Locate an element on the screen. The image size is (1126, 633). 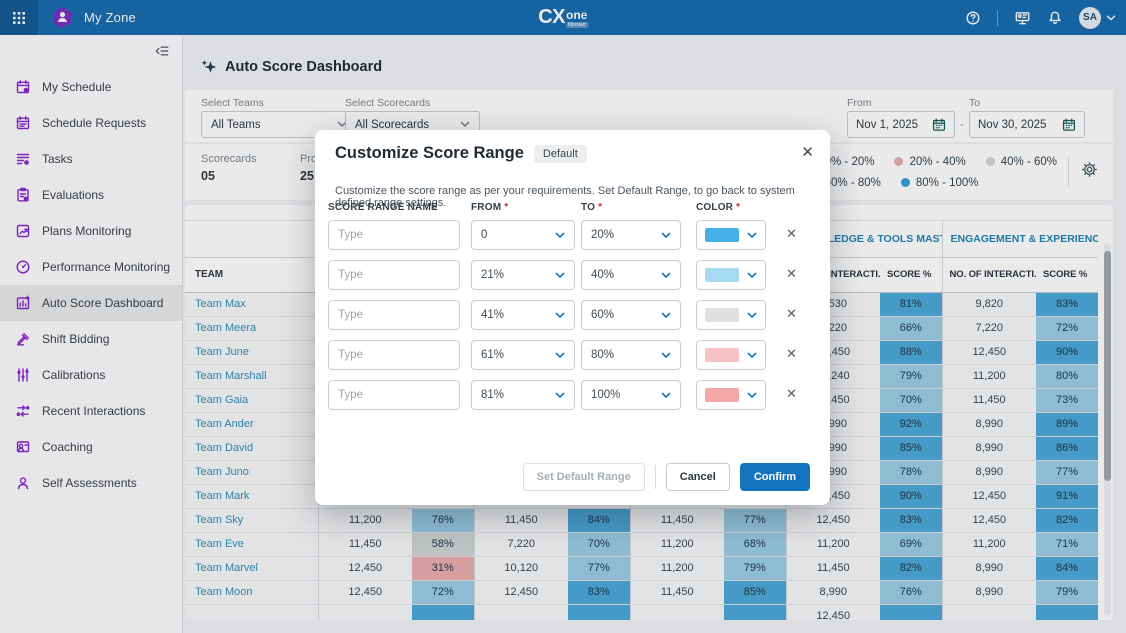
sidebar-item-performance-monitoring: Performance Monitoring is located at coordinates (91, 267).